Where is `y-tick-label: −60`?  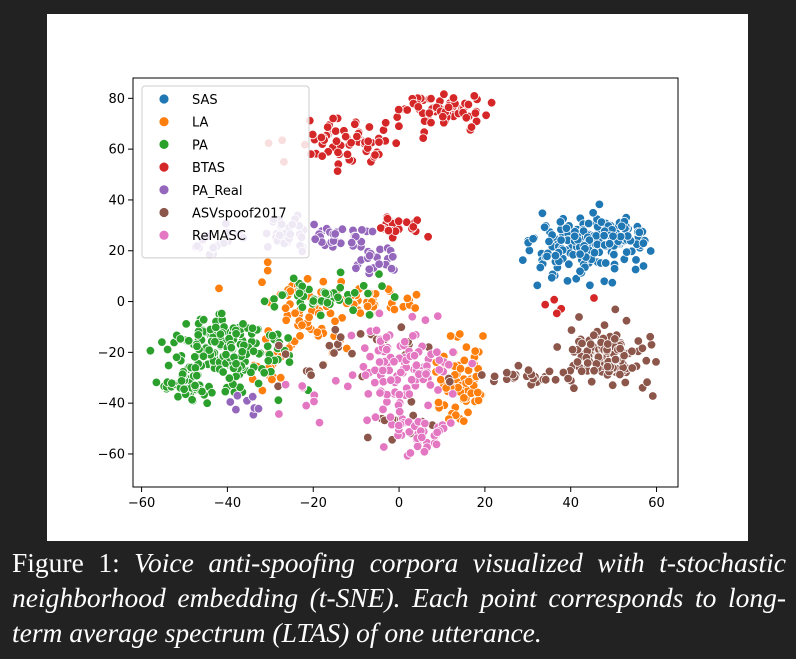
y-tick-label: −60 is located at coordinates (111, 454).